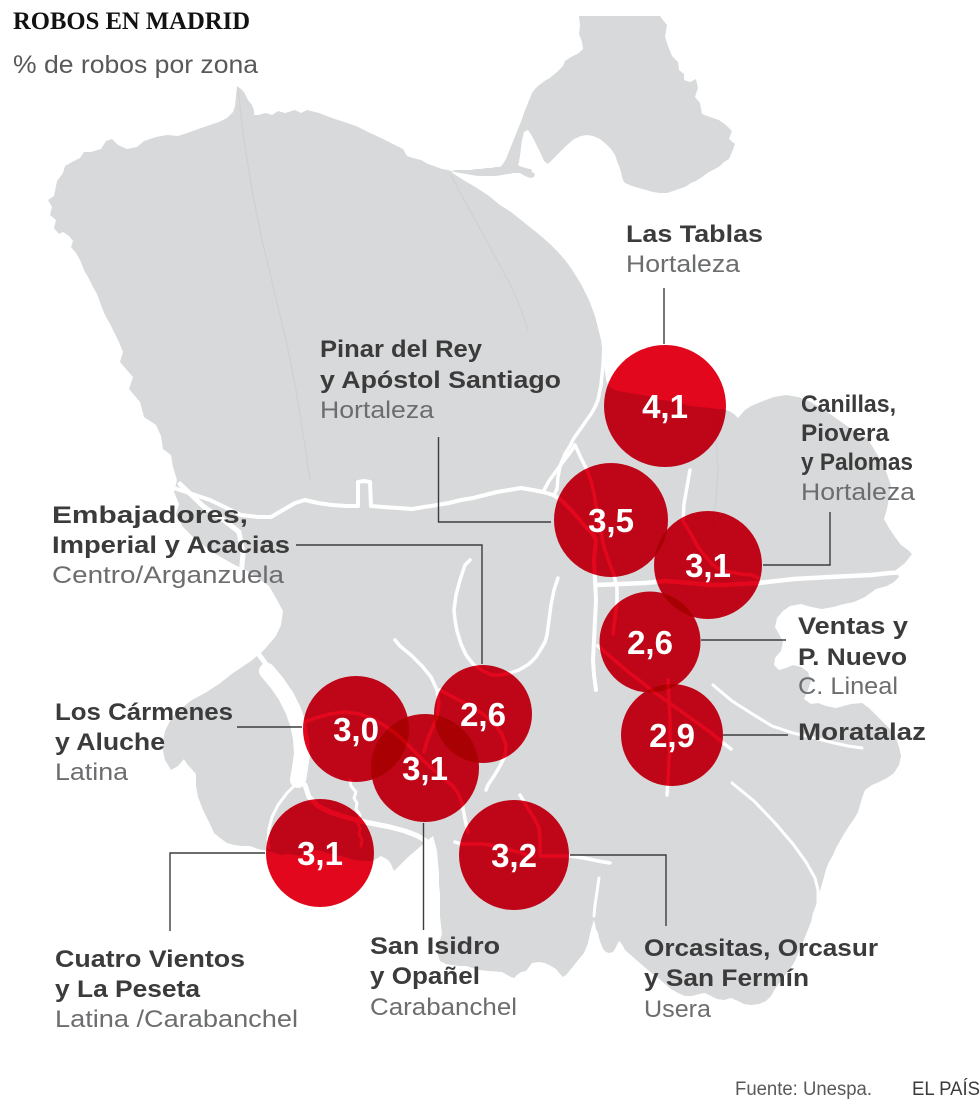 The image size is (980, 1115). I want to click on svg-text: Usera, so click(678, 1009).